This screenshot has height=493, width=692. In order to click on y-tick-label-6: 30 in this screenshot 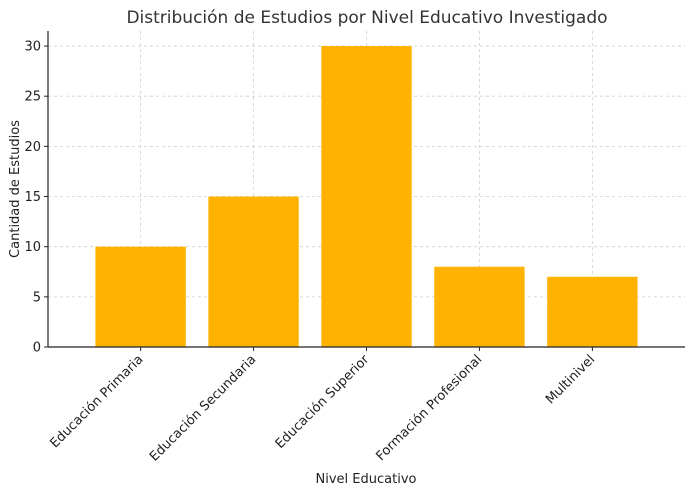, I will do `click(32, 47)`.